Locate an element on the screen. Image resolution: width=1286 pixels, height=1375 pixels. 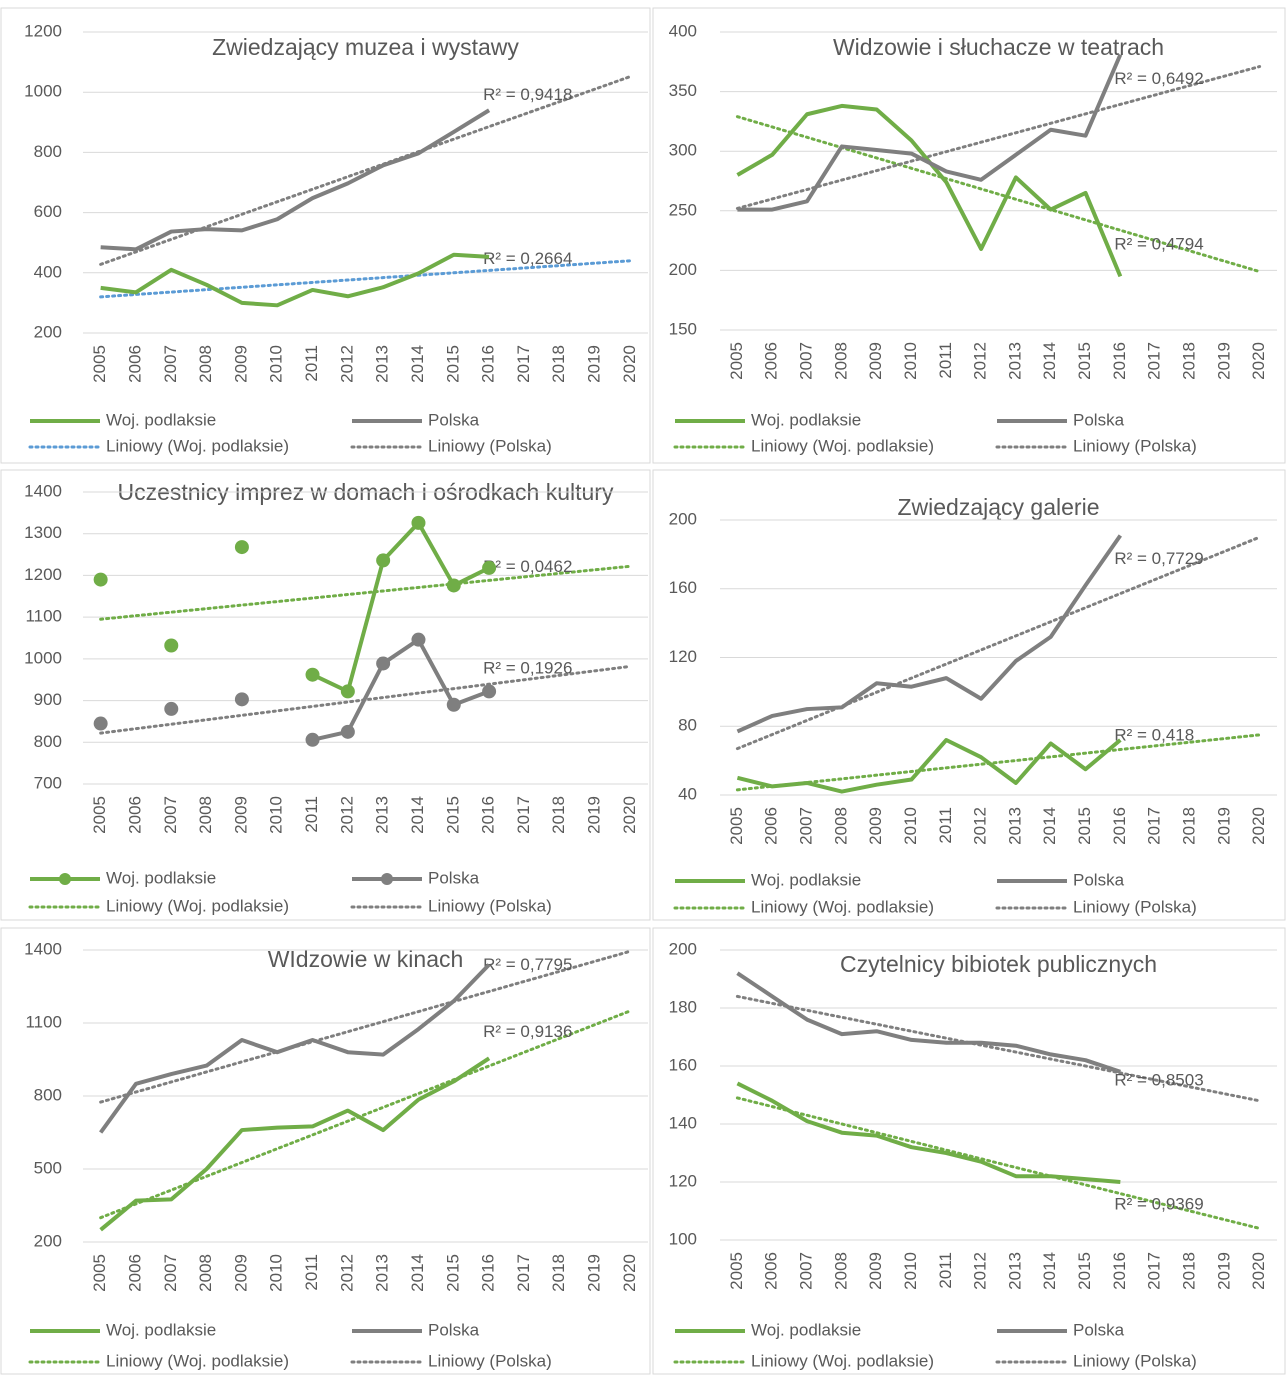
y-tick-label: 700 is located at coordinates (48, 782).